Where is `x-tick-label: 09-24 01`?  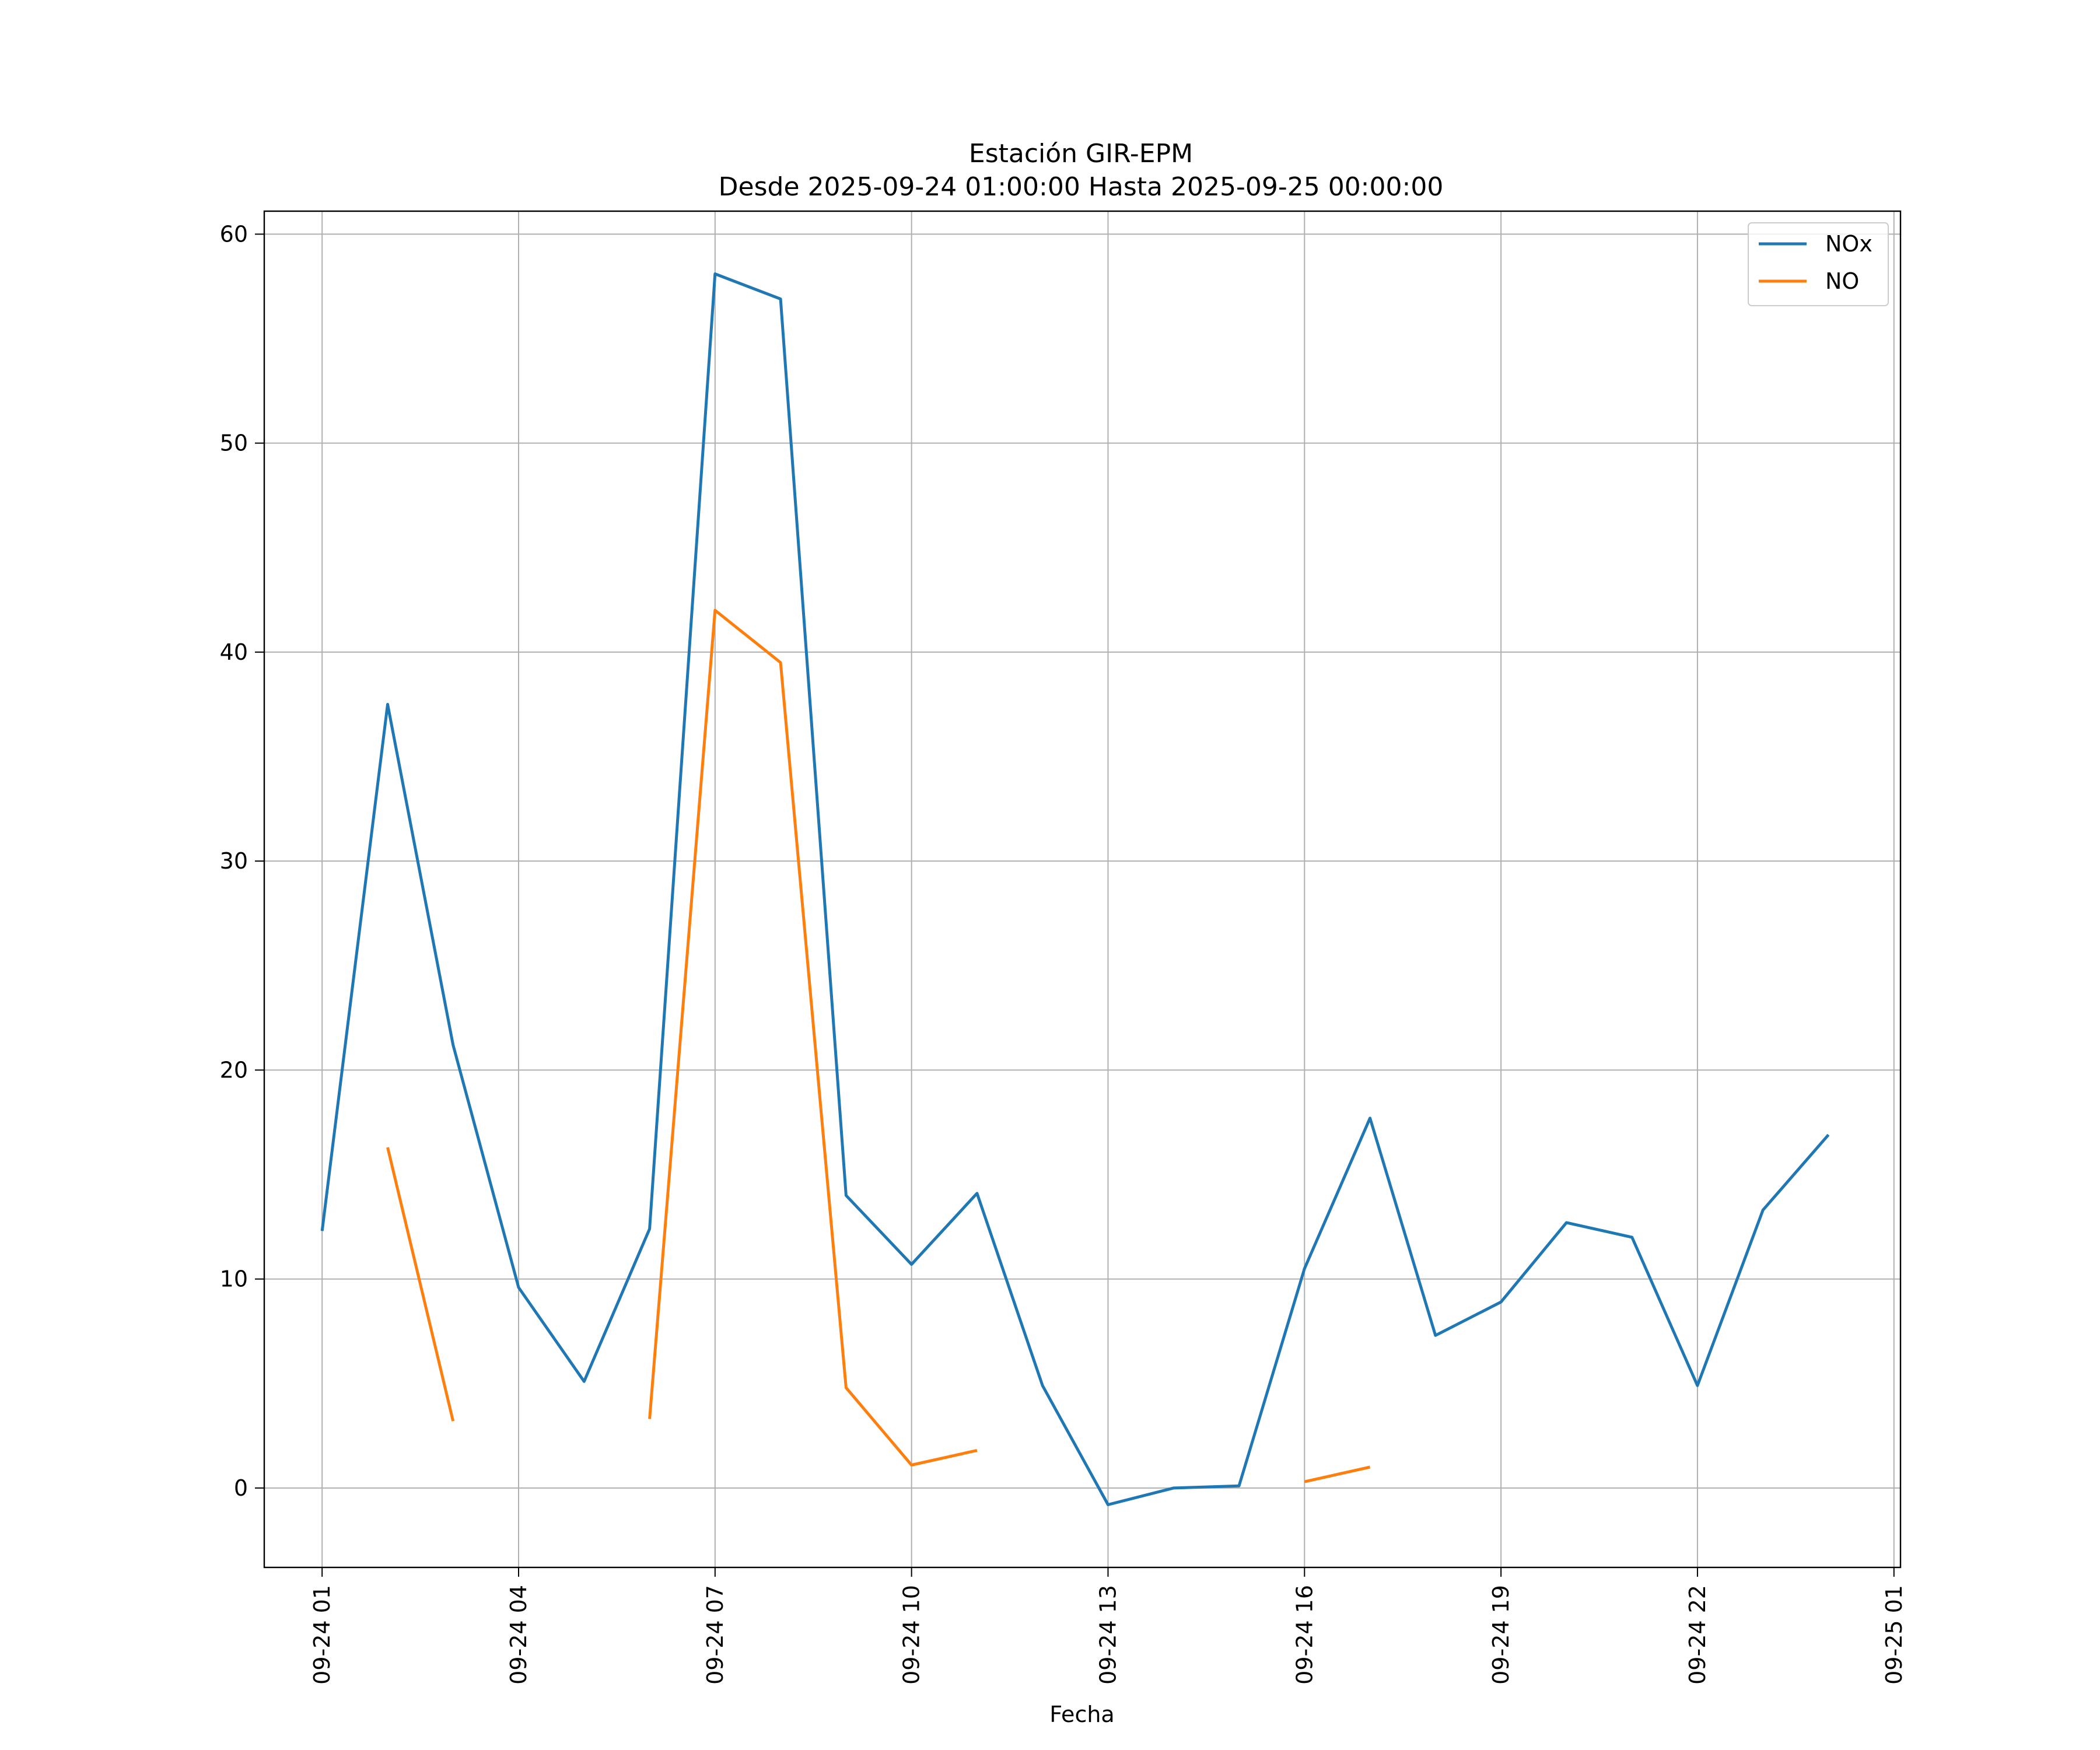 x-tick-label: 09-24 01 is located at coordinates (322, 1635).